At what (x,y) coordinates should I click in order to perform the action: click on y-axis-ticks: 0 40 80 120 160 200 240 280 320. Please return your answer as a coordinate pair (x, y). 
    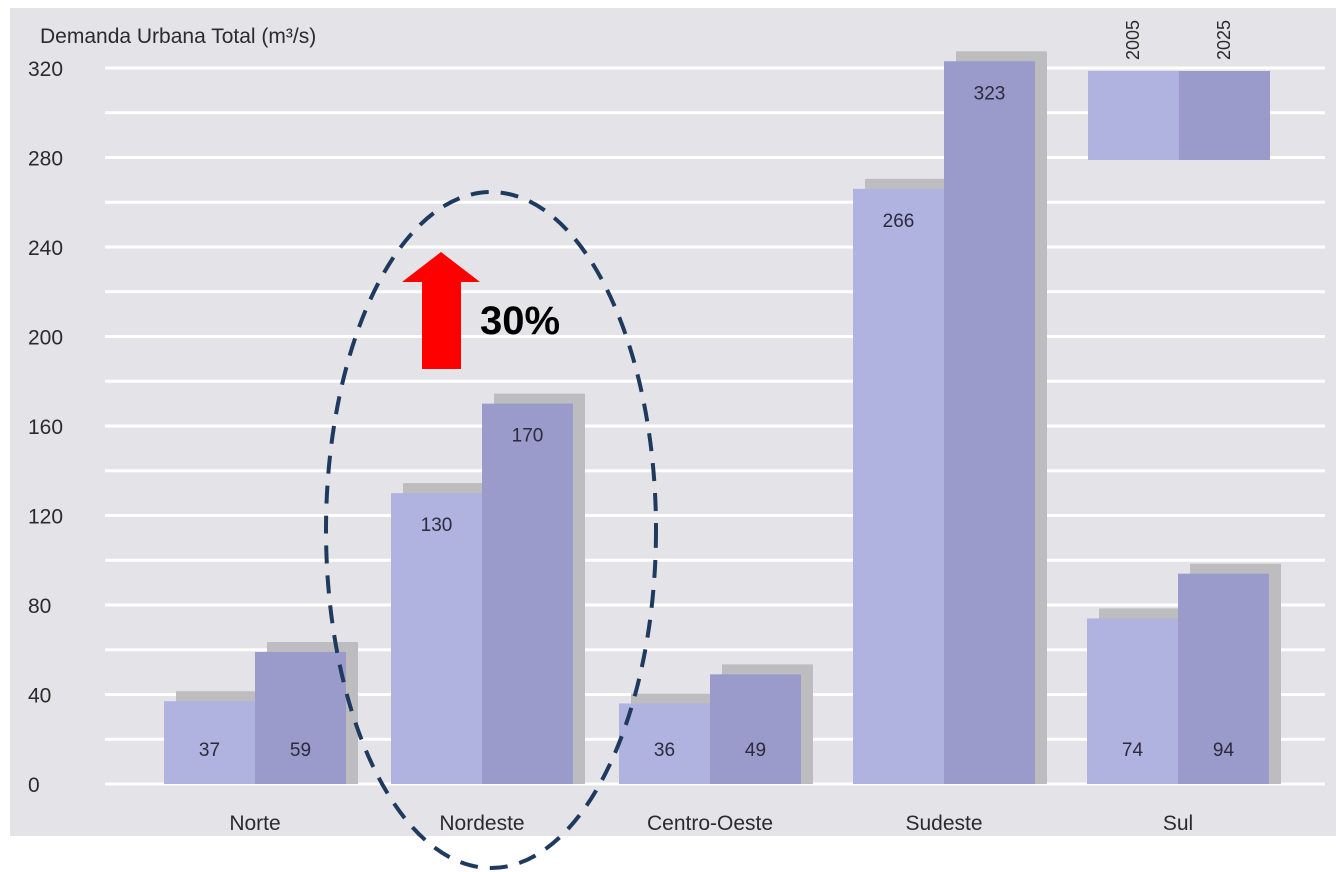
    Looking at the image, I should click on (45, 427).